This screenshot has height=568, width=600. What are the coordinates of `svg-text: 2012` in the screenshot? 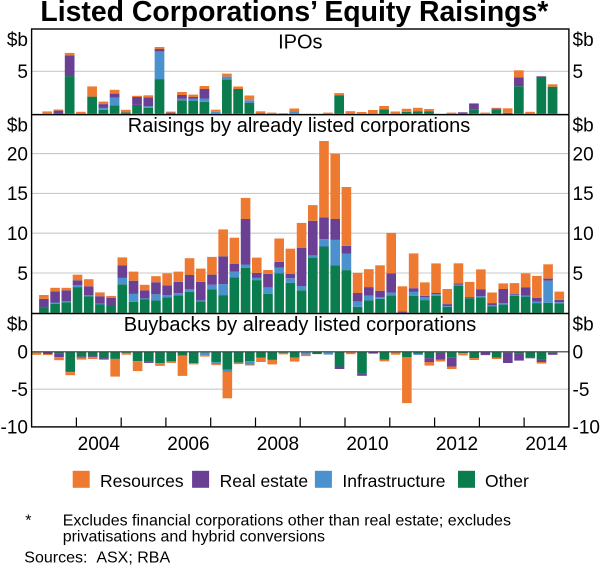 It's located at (457, 444).